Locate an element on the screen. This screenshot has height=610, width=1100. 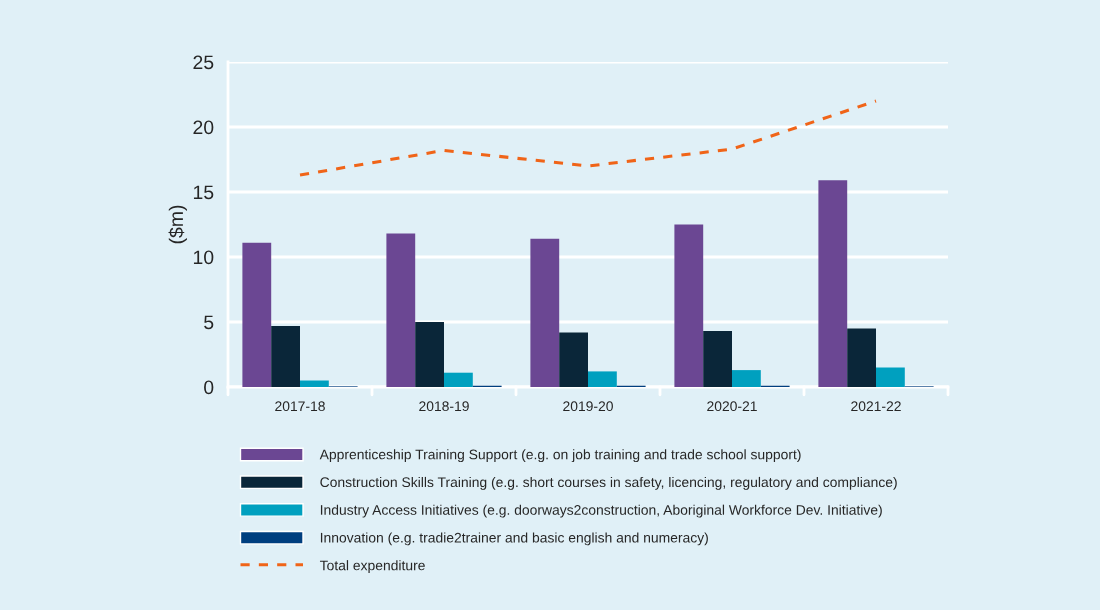
legend-label: Total expenditure is located at coordinates (372, 567).